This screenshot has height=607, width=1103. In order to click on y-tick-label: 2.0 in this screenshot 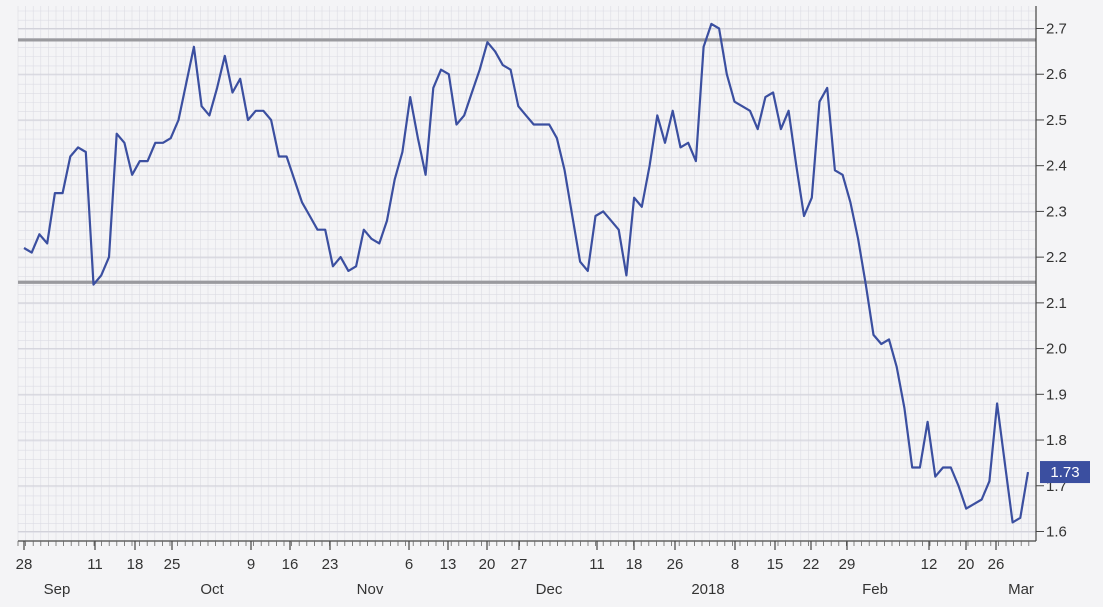, I will do `click(1056, 349)`.